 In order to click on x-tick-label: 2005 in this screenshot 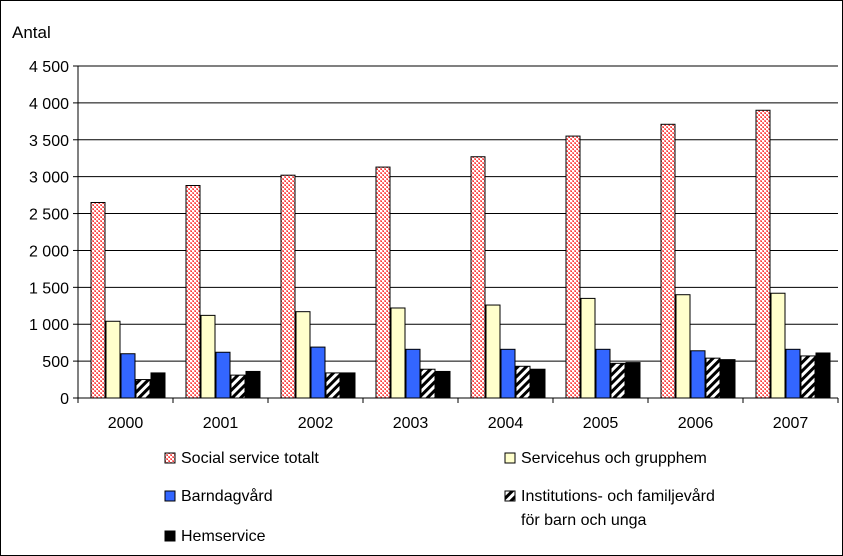, I will do `click(601, 423)`.